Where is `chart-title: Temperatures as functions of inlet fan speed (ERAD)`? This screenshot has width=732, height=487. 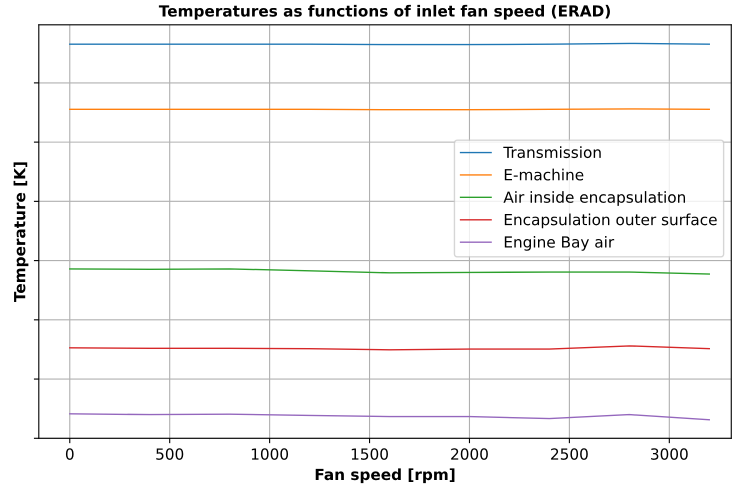 chart-title: Temperatures as functions of inlet fan speed (ERAD) is located at coordinates (384, 12).